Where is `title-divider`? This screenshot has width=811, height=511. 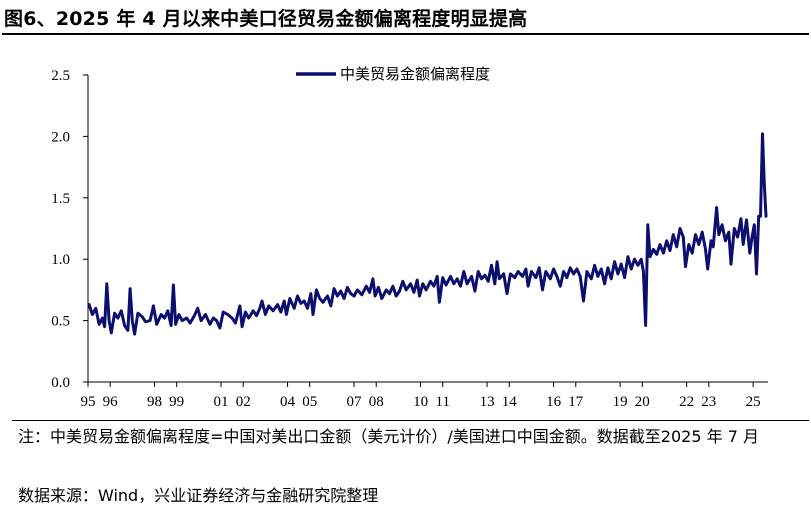 title-divider is located at coordinates (405, 34).